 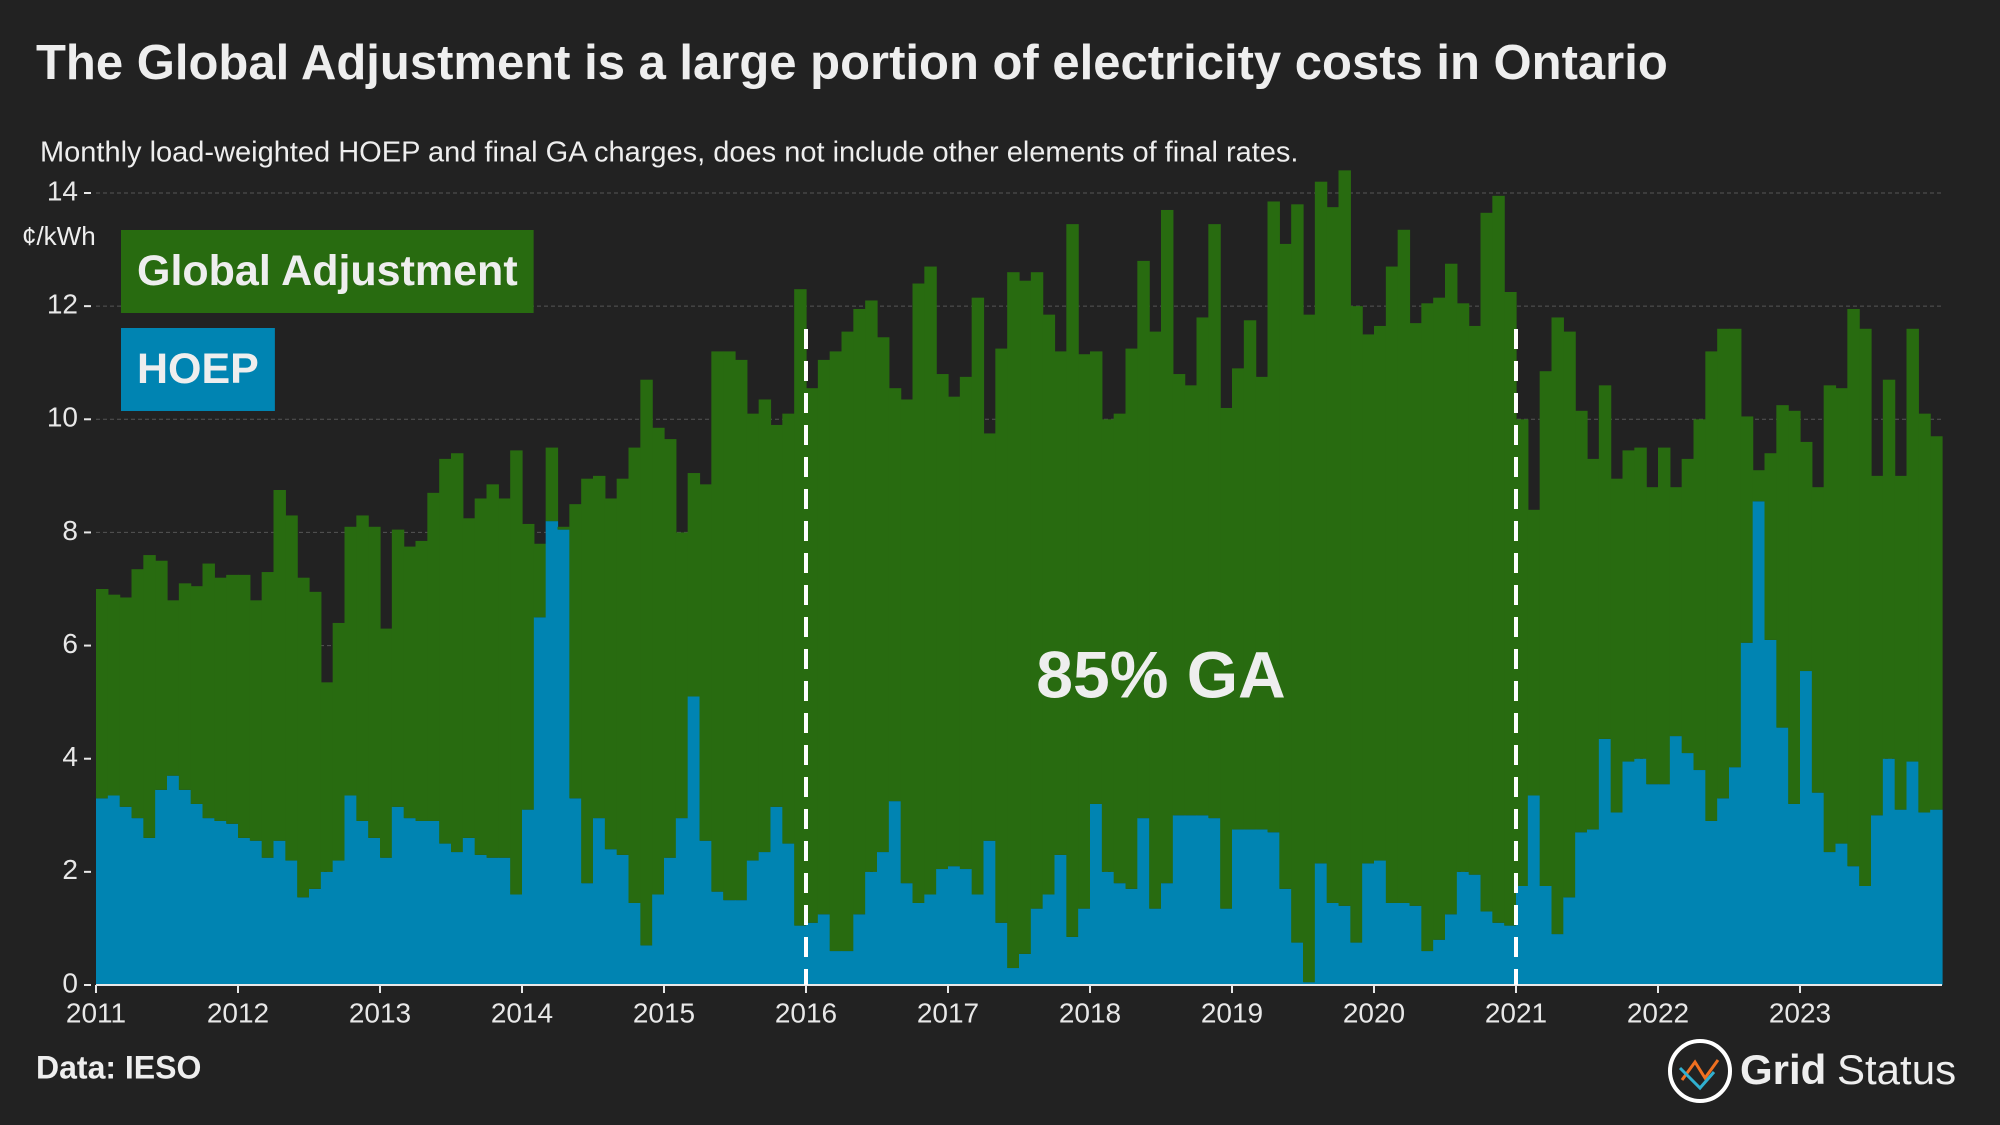 I want to click on y-tick-label: 8, so click(x=70, y=530).